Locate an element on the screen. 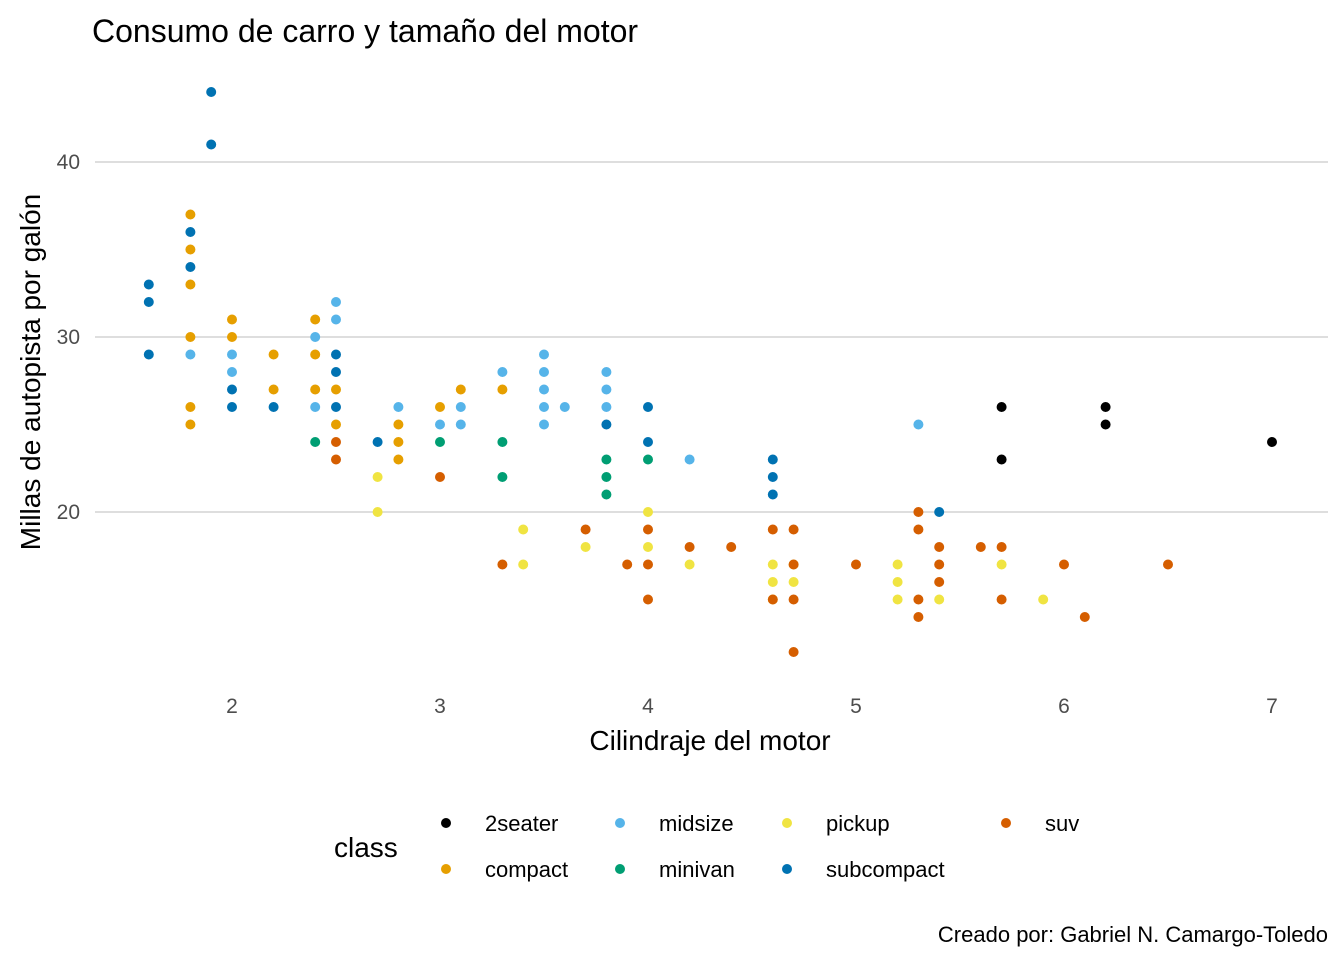 Image resolution: width=1344 pixels, height=965 pixels. x-tick-label: 6 is located at coordinates (1064, 706).